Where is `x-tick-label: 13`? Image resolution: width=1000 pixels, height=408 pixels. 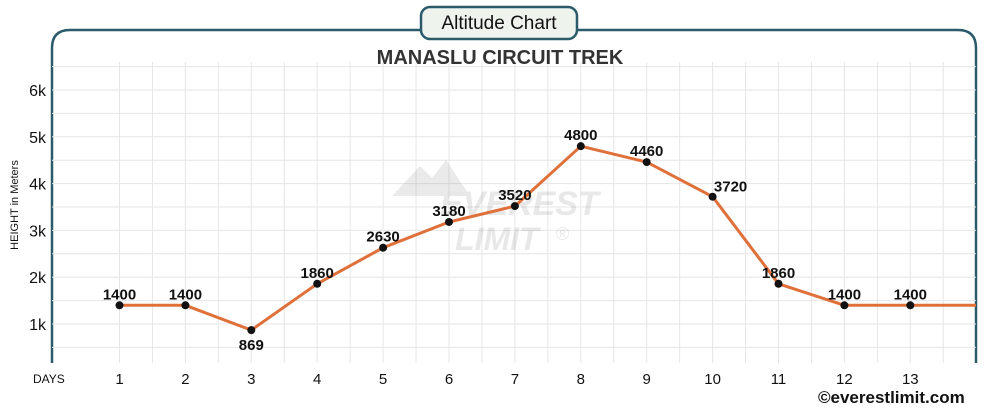 x-tick-label: 13 is located at coordinates (910, 379).